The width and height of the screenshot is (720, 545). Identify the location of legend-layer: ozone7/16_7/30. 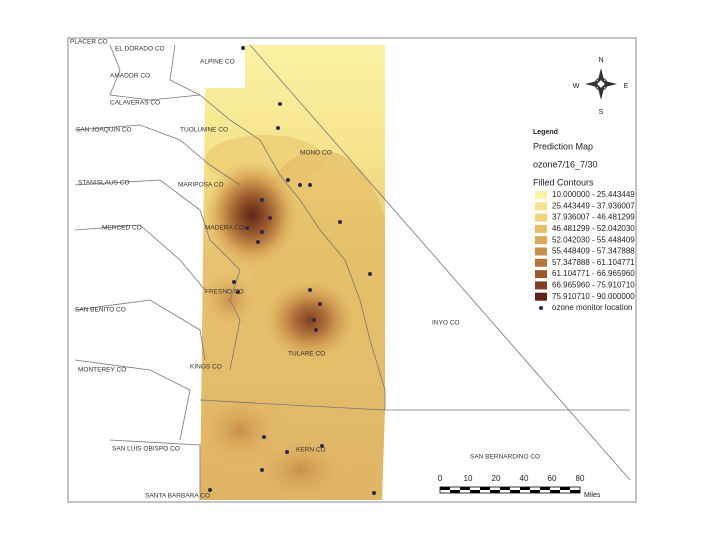
(565, 164).